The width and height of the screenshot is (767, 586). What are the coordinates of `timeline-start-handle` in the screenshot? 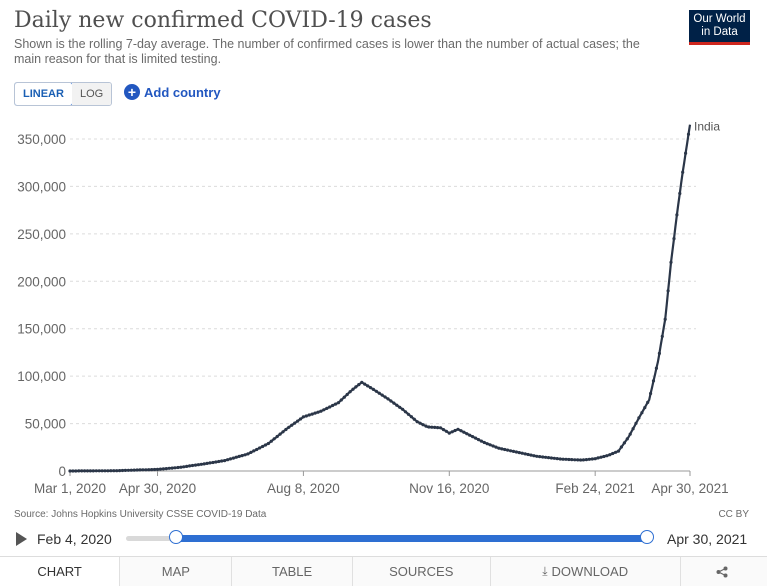 It's located at (175, 537).